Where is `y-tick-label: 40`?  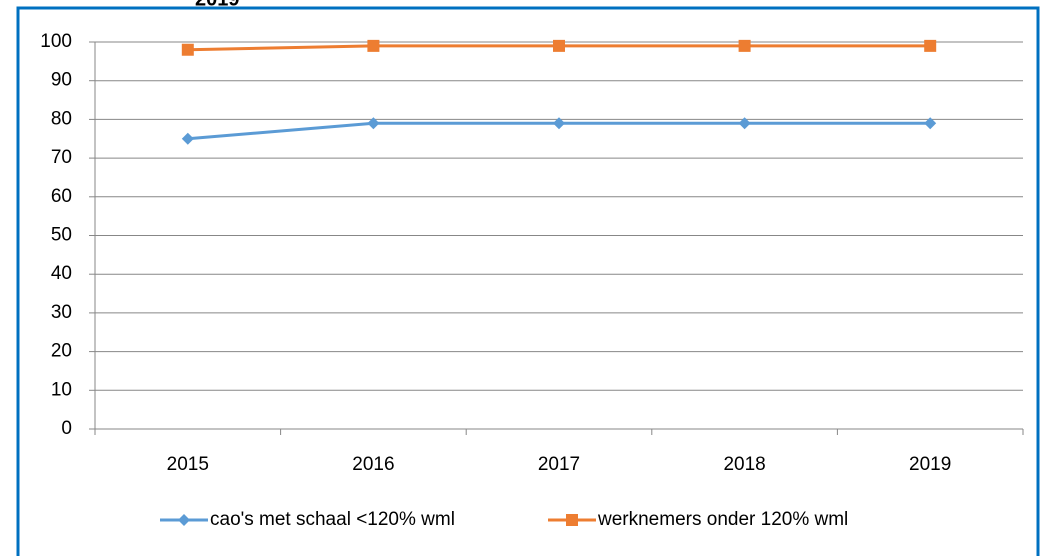
y-tick-label: 40 is located at coordinates (61, 273).